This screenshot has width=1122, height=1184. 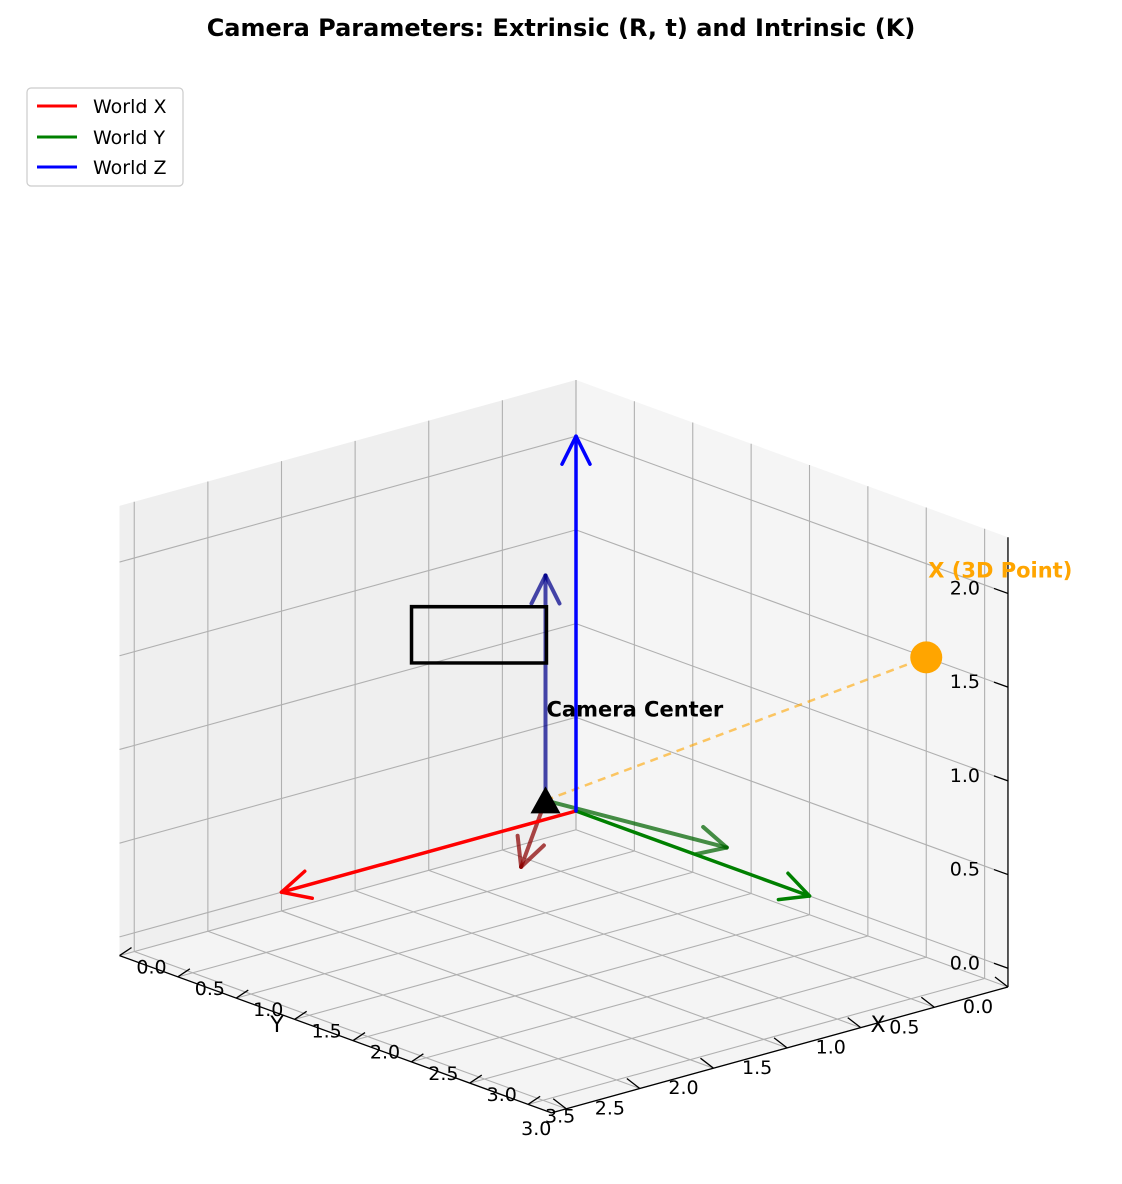 I want to click on x-tick-label: 1.5, so click(x=327, y=1031).